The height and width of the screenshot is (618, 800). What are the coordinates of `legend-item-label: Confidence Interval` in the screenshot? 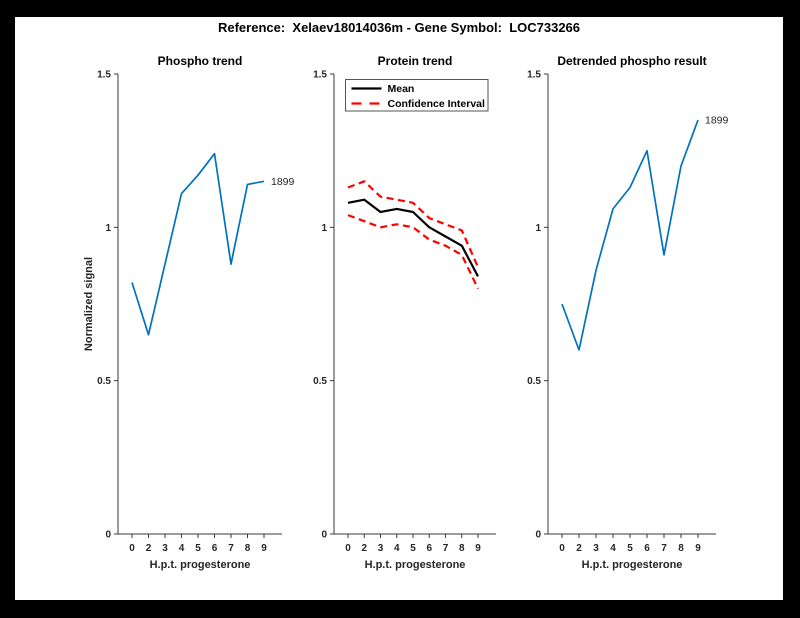 It's located at (437, 104).